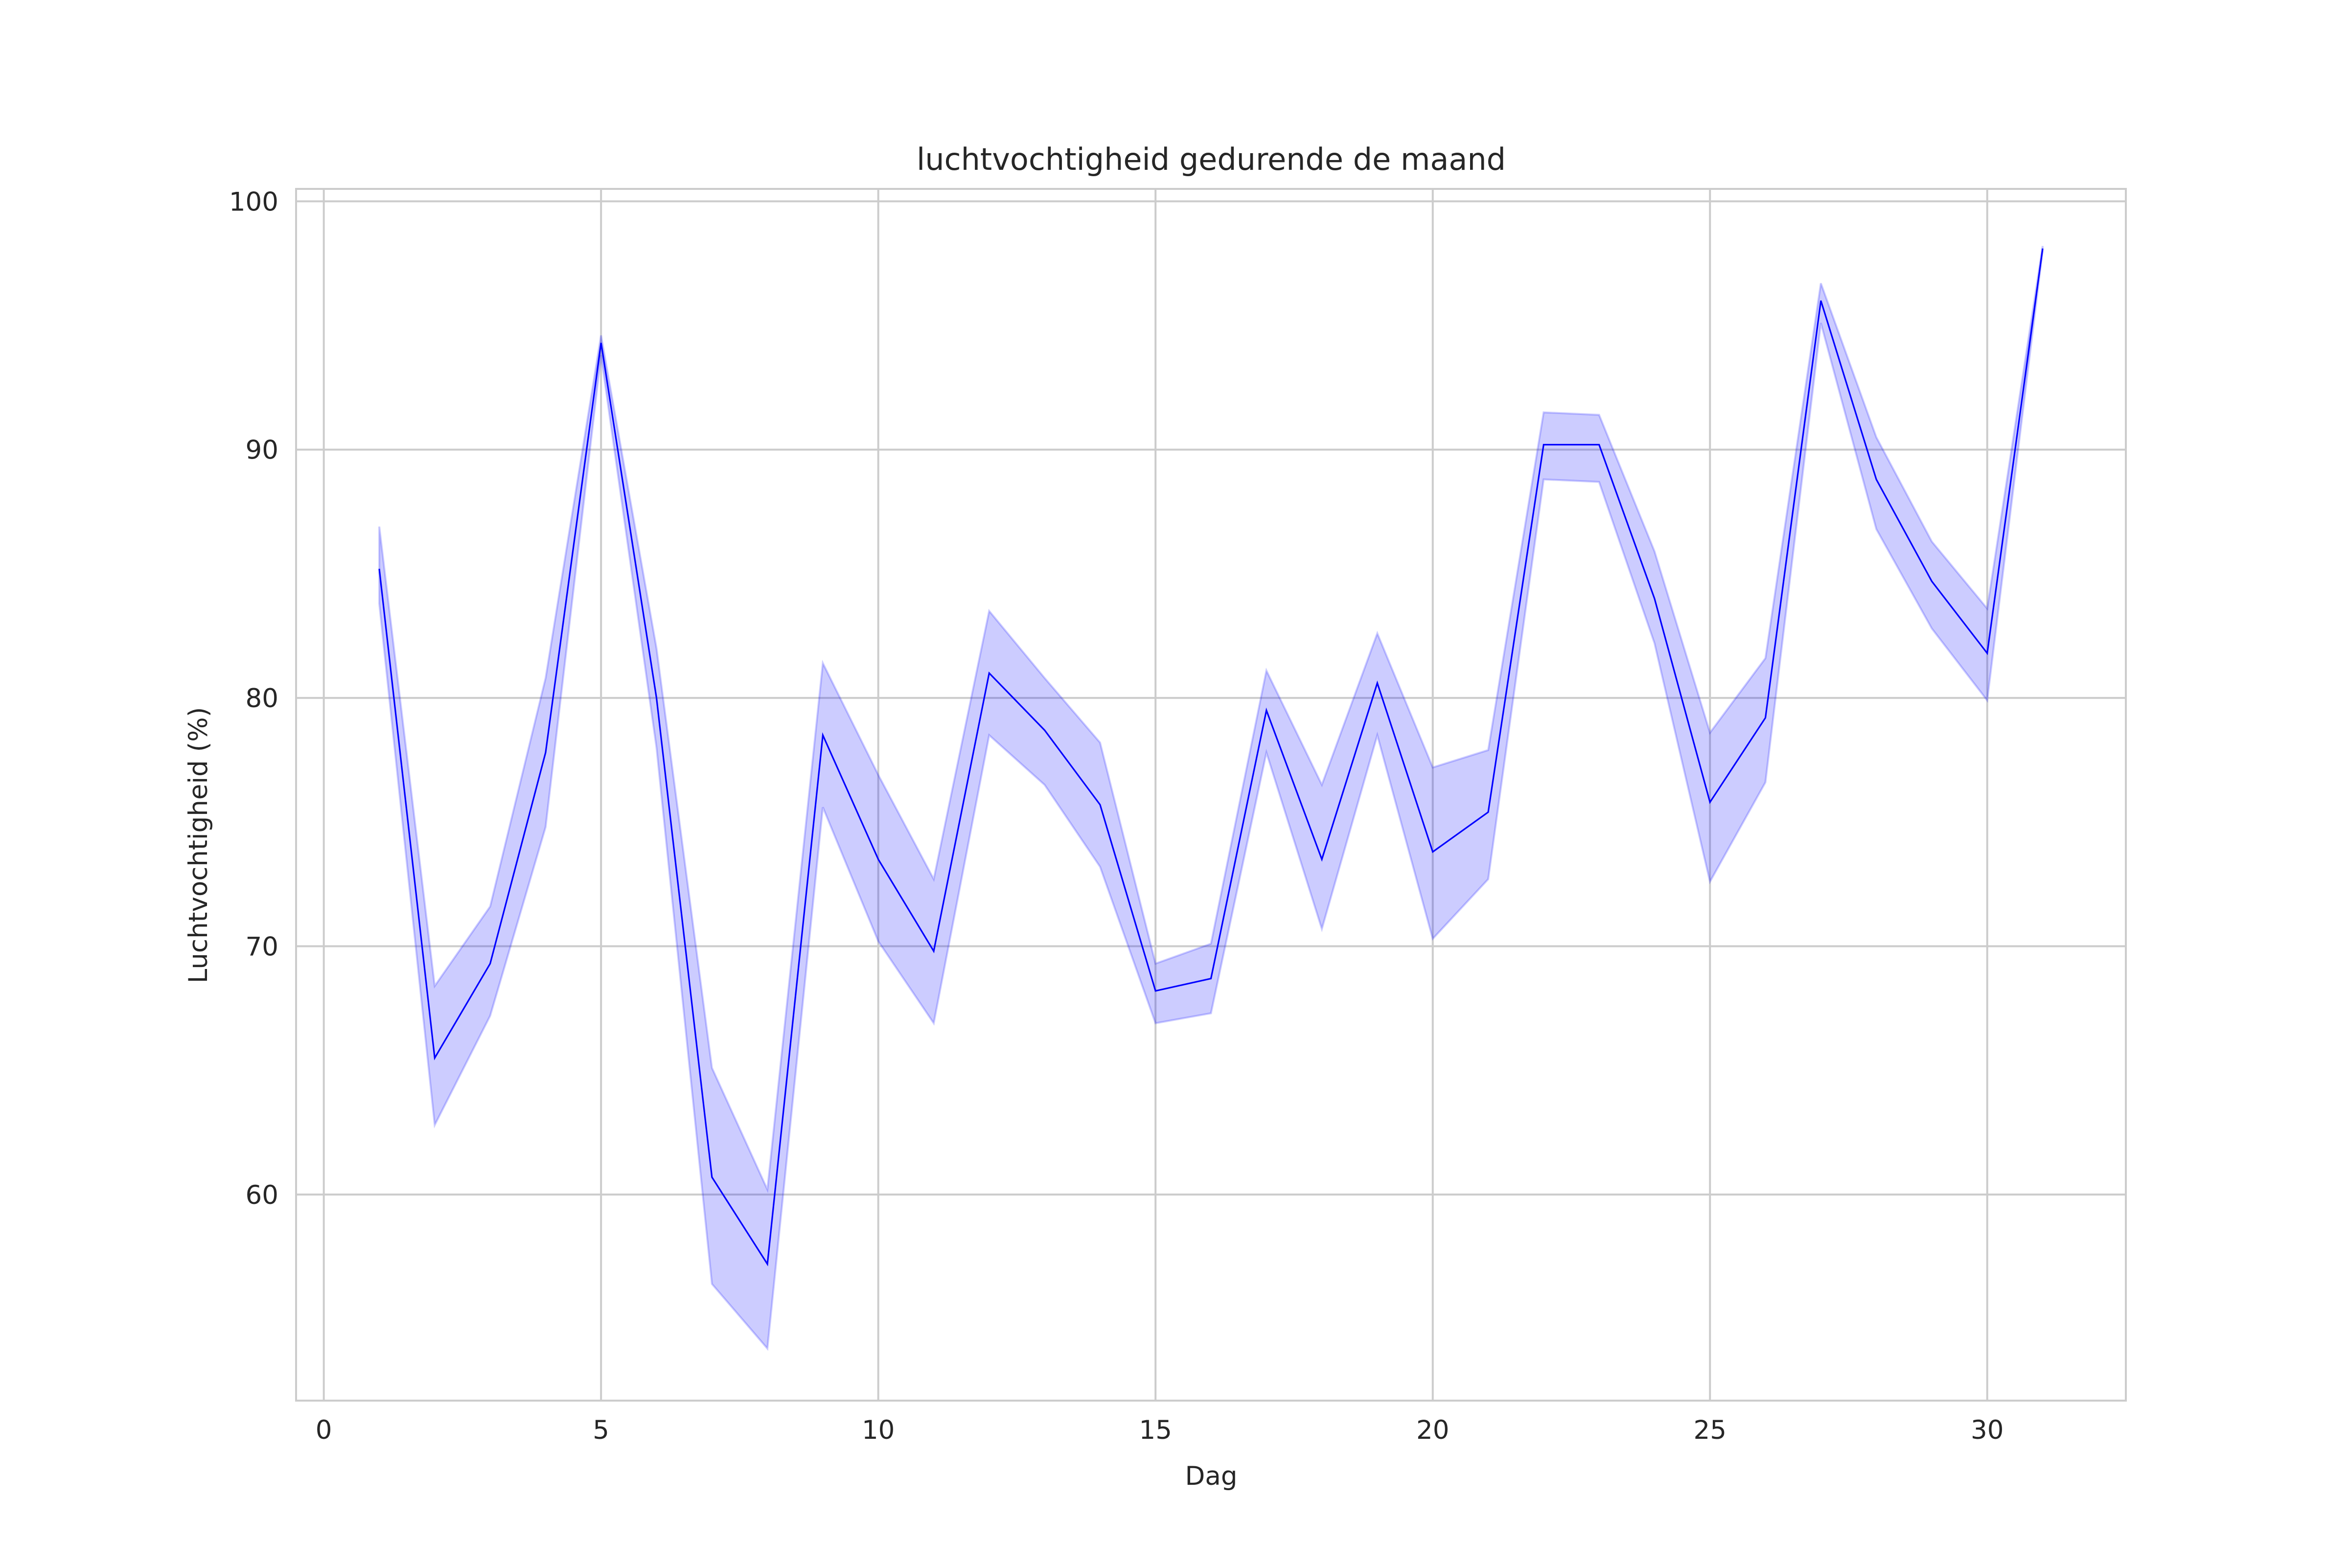  I want to click on y-tick-label: 60, so click(262, 1195).